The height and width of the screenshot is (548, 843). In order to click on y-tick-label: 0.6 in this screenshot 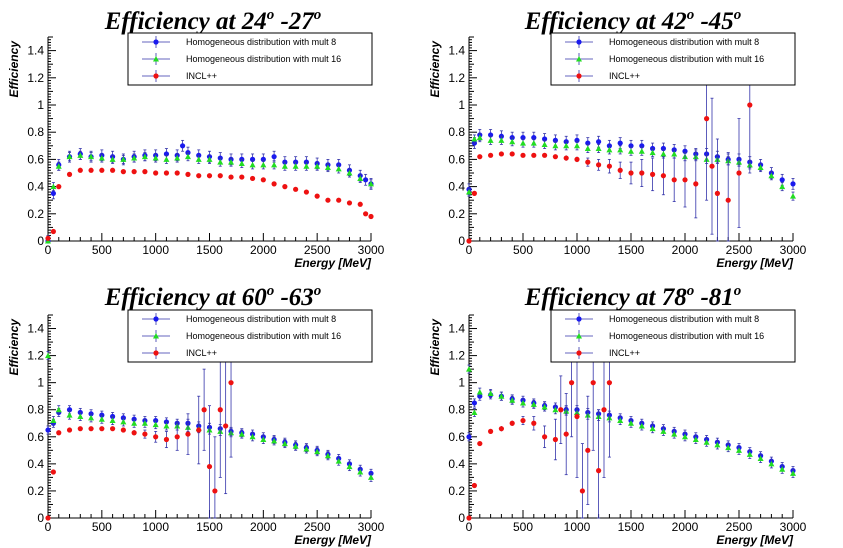, I will do `click(456, 437)`.